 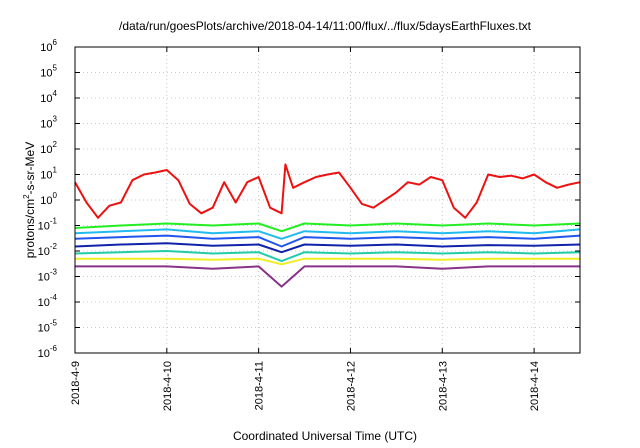 What do you see at coordinates (325, 436) in the screenshot?
I see `x-axis-label: Coordinated Universal Time (UTC)` at bounding box center [325, 436].